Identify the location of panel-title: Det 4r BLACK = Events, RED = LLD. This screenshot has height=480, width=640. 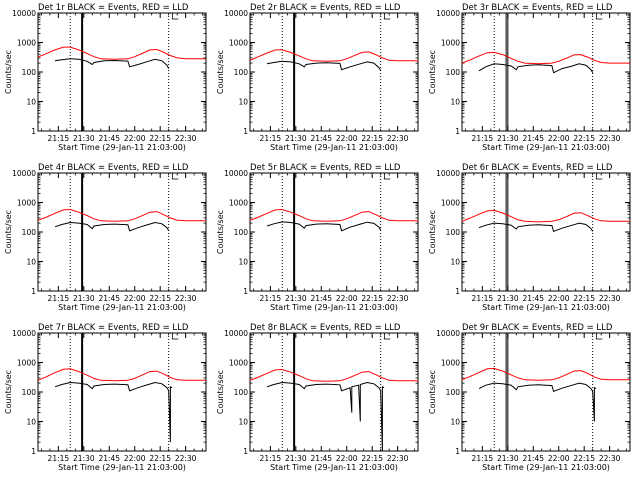
(113, 168).